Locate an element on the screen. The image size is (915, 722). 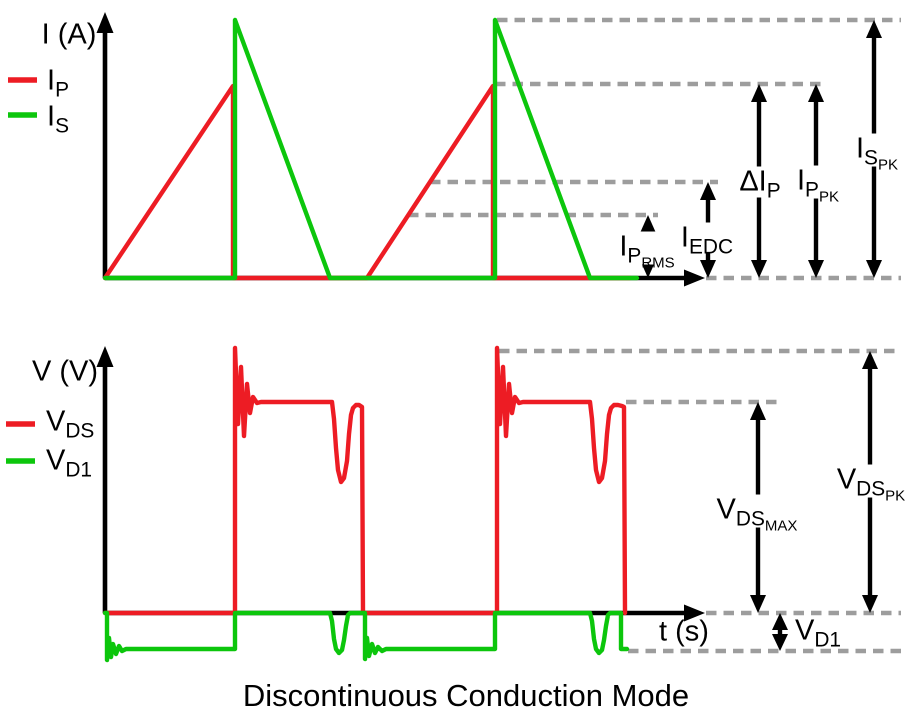
voltage-waveforms-vdsmax-arrow-up-head is located at coordinates (758, 411).